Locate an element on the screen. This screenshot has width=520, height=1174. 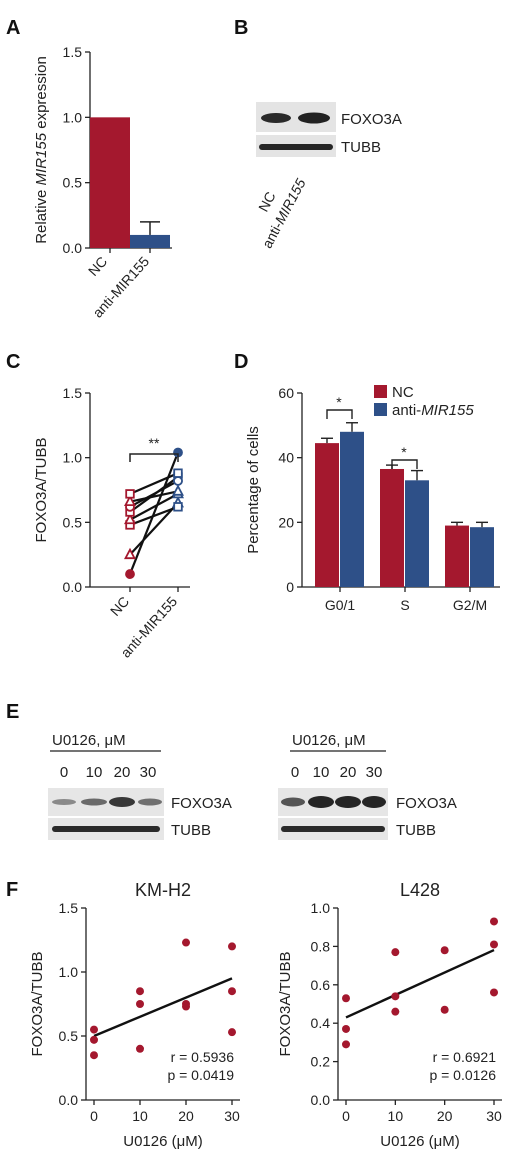
blot-left-dose: 0 is located at coordinates (64, 772).